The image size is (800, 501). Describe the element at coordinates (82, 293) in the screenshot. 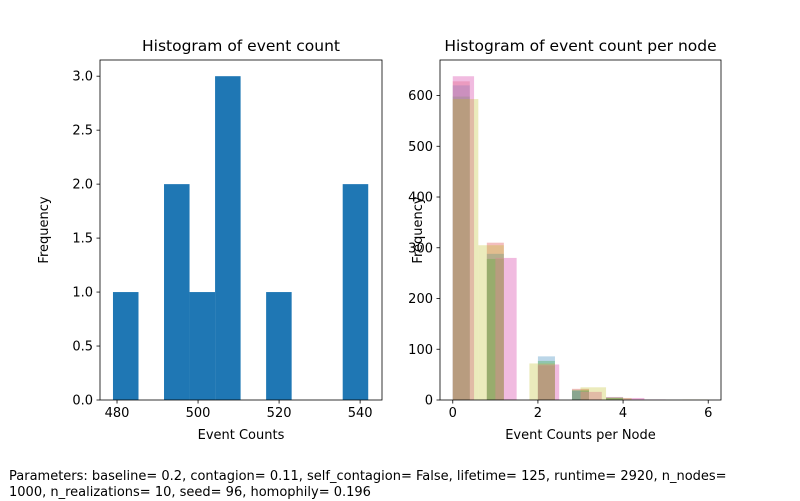

I see `left-ytick-label-2: 1.0` at that location.